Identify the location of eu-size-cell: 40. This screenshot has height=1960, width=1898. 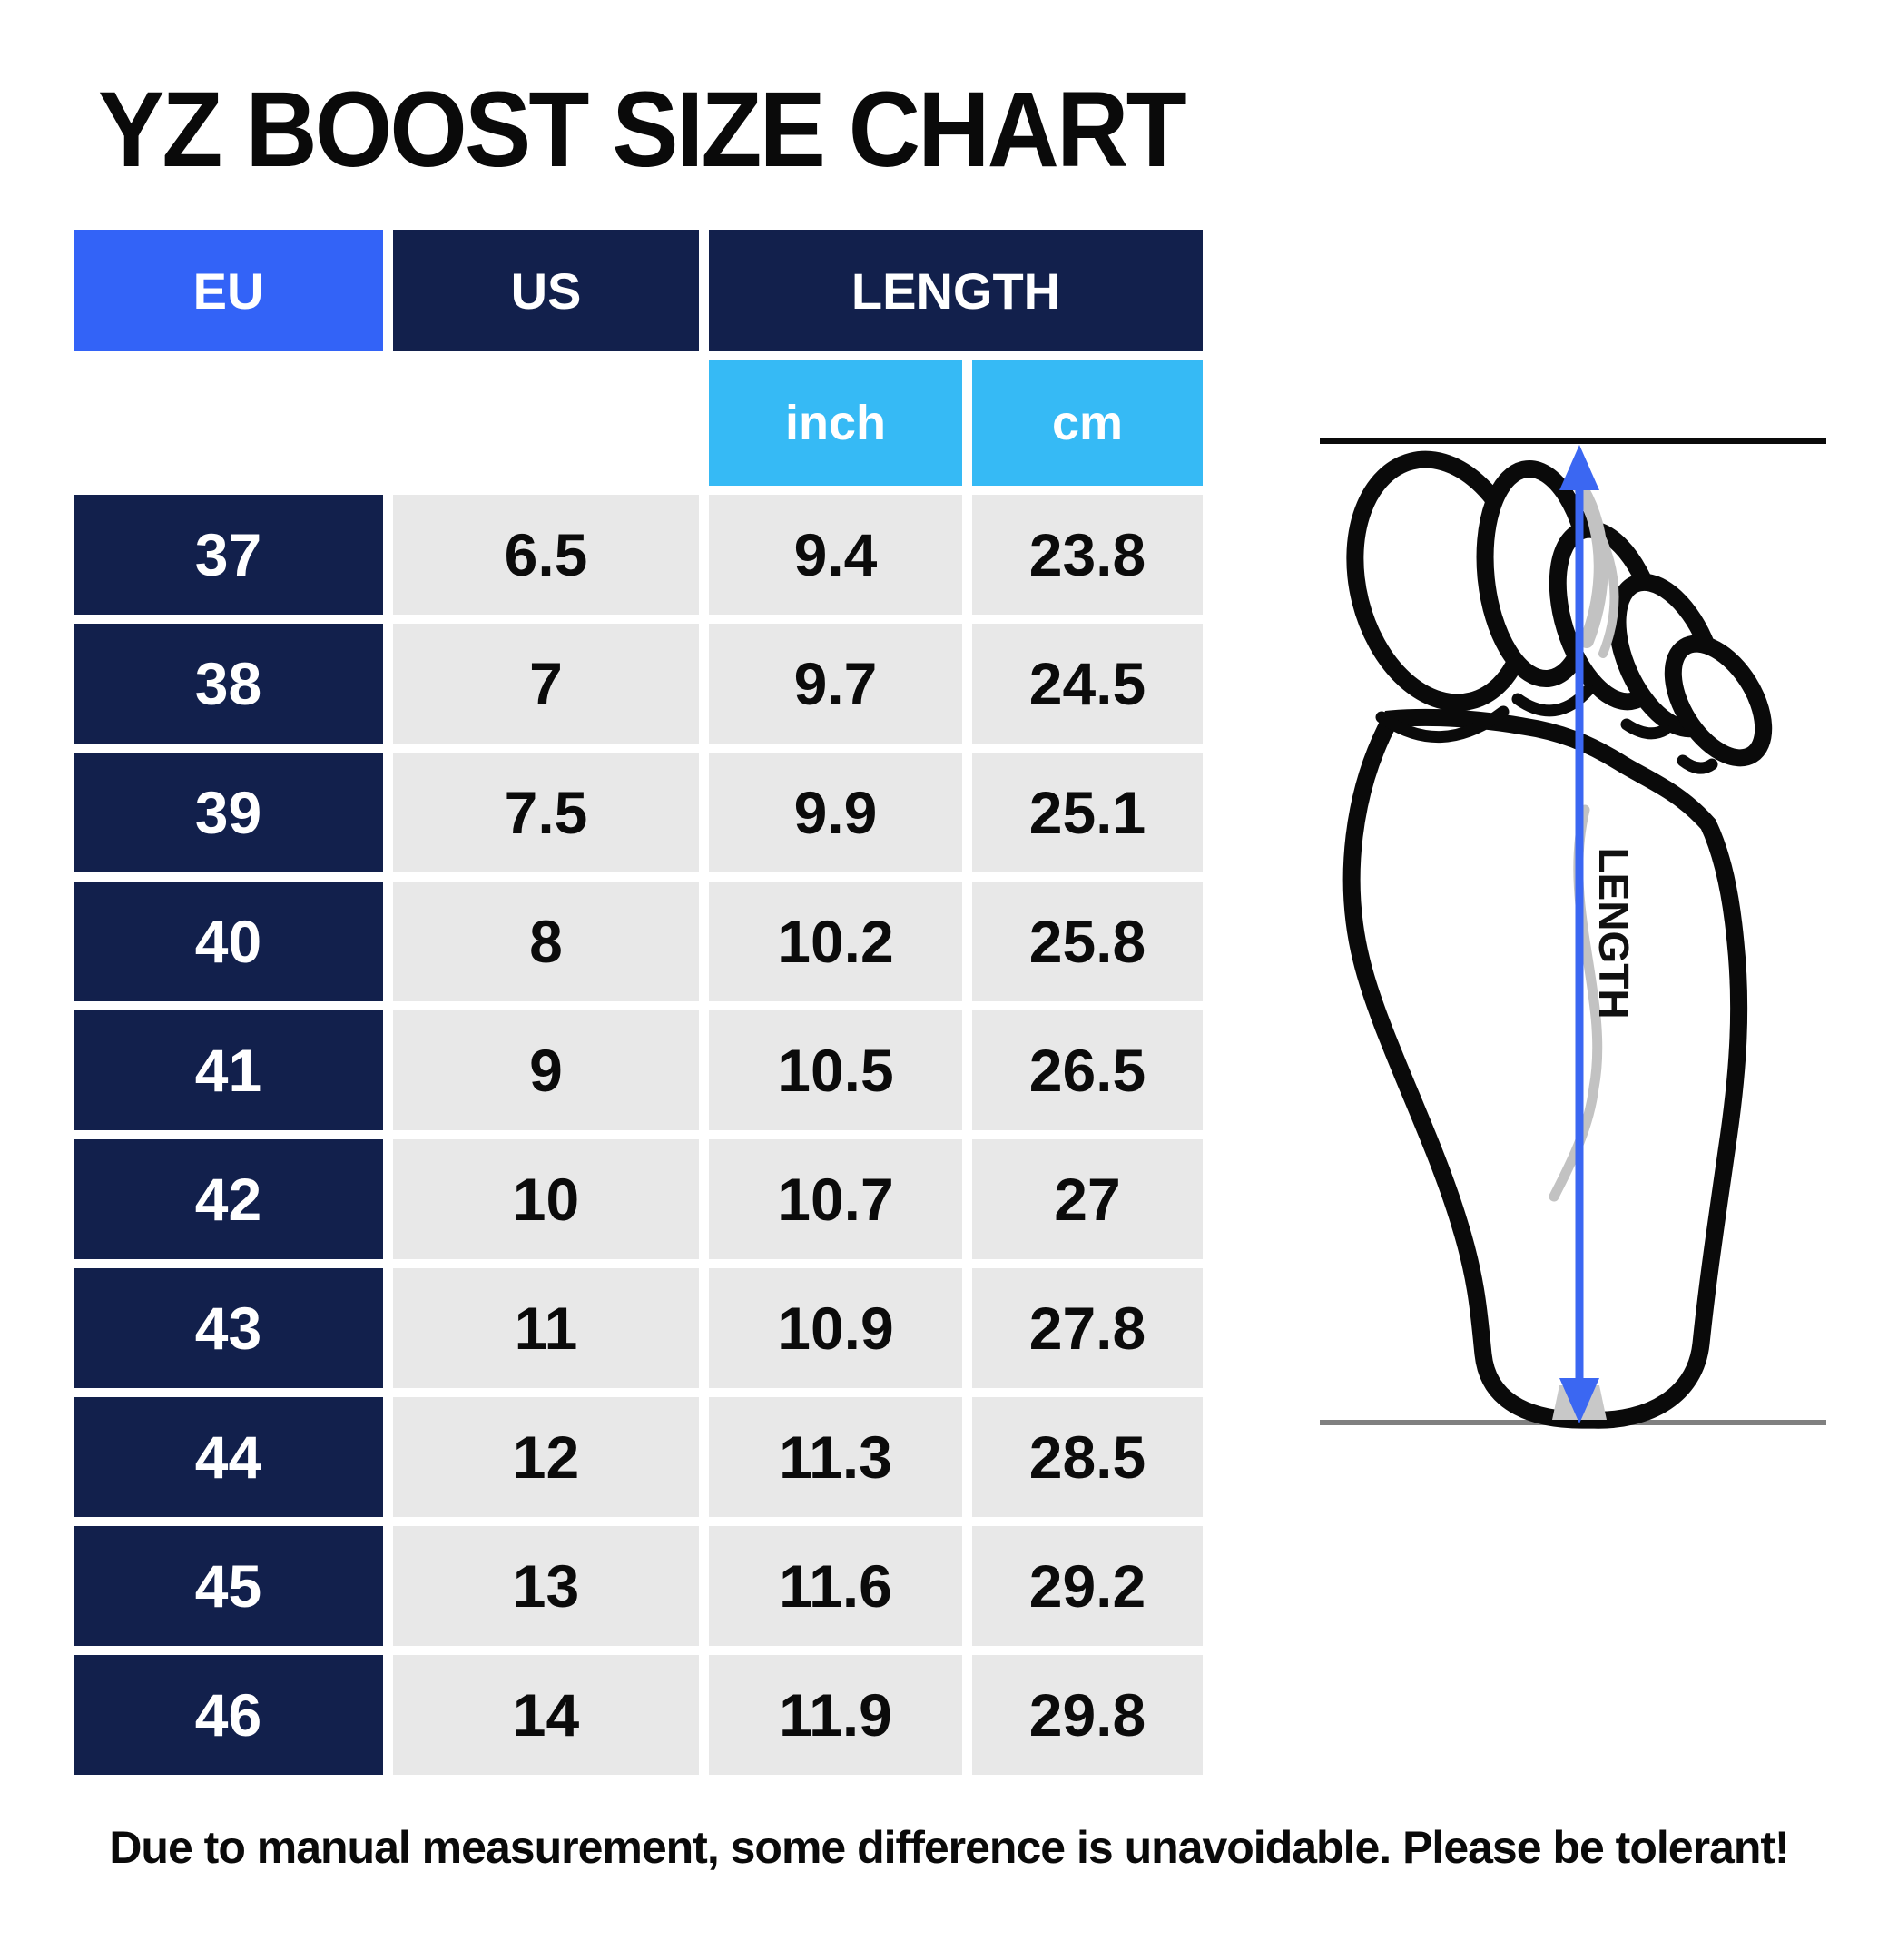
(228, 941).